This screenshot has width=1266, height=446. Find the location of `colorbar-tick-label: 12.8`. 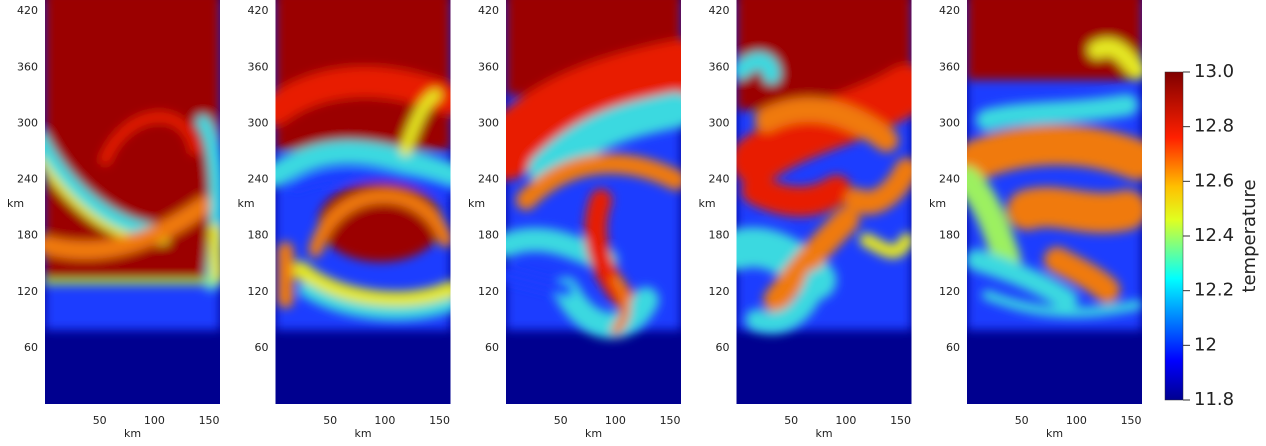

colorbar-tick-label: 12.8 is located at coordinates (1214, 126).